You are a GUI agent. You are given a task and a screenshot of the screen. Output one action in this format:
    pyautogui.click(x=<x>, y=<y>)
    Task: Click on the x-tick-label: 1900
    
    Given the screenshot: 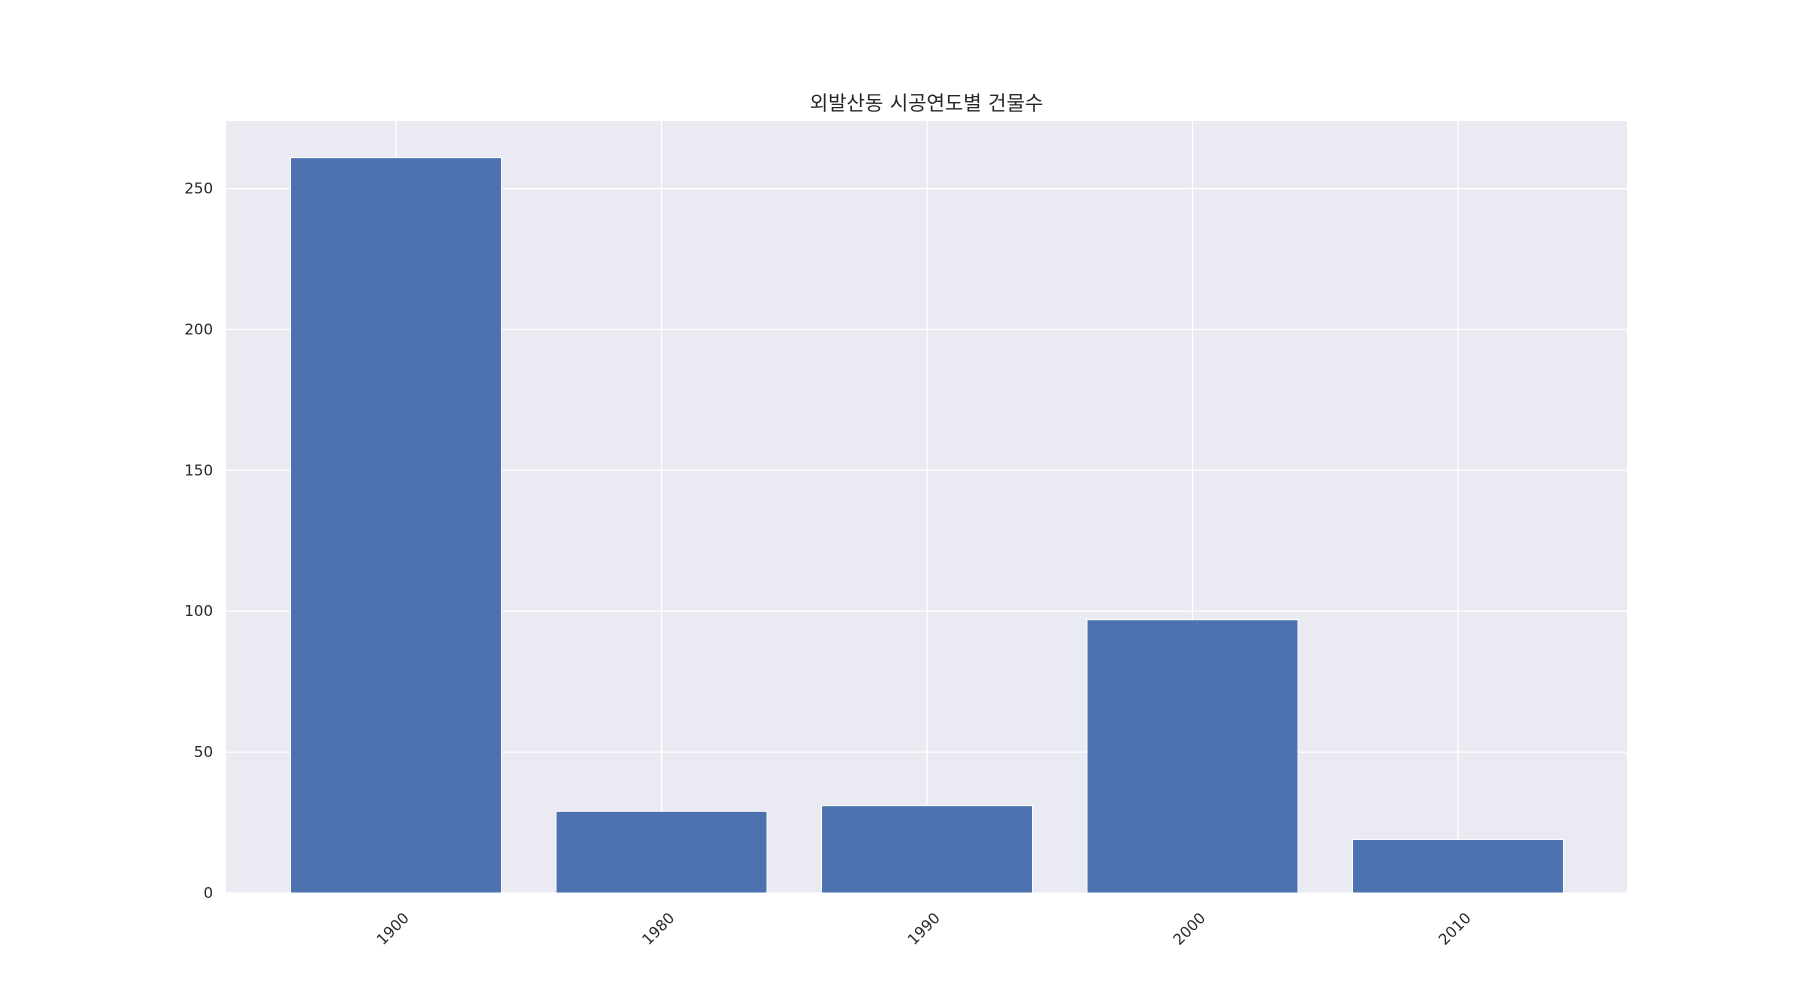 What is the action you would take?
    pyautogui.click(x=393, y=929)
    